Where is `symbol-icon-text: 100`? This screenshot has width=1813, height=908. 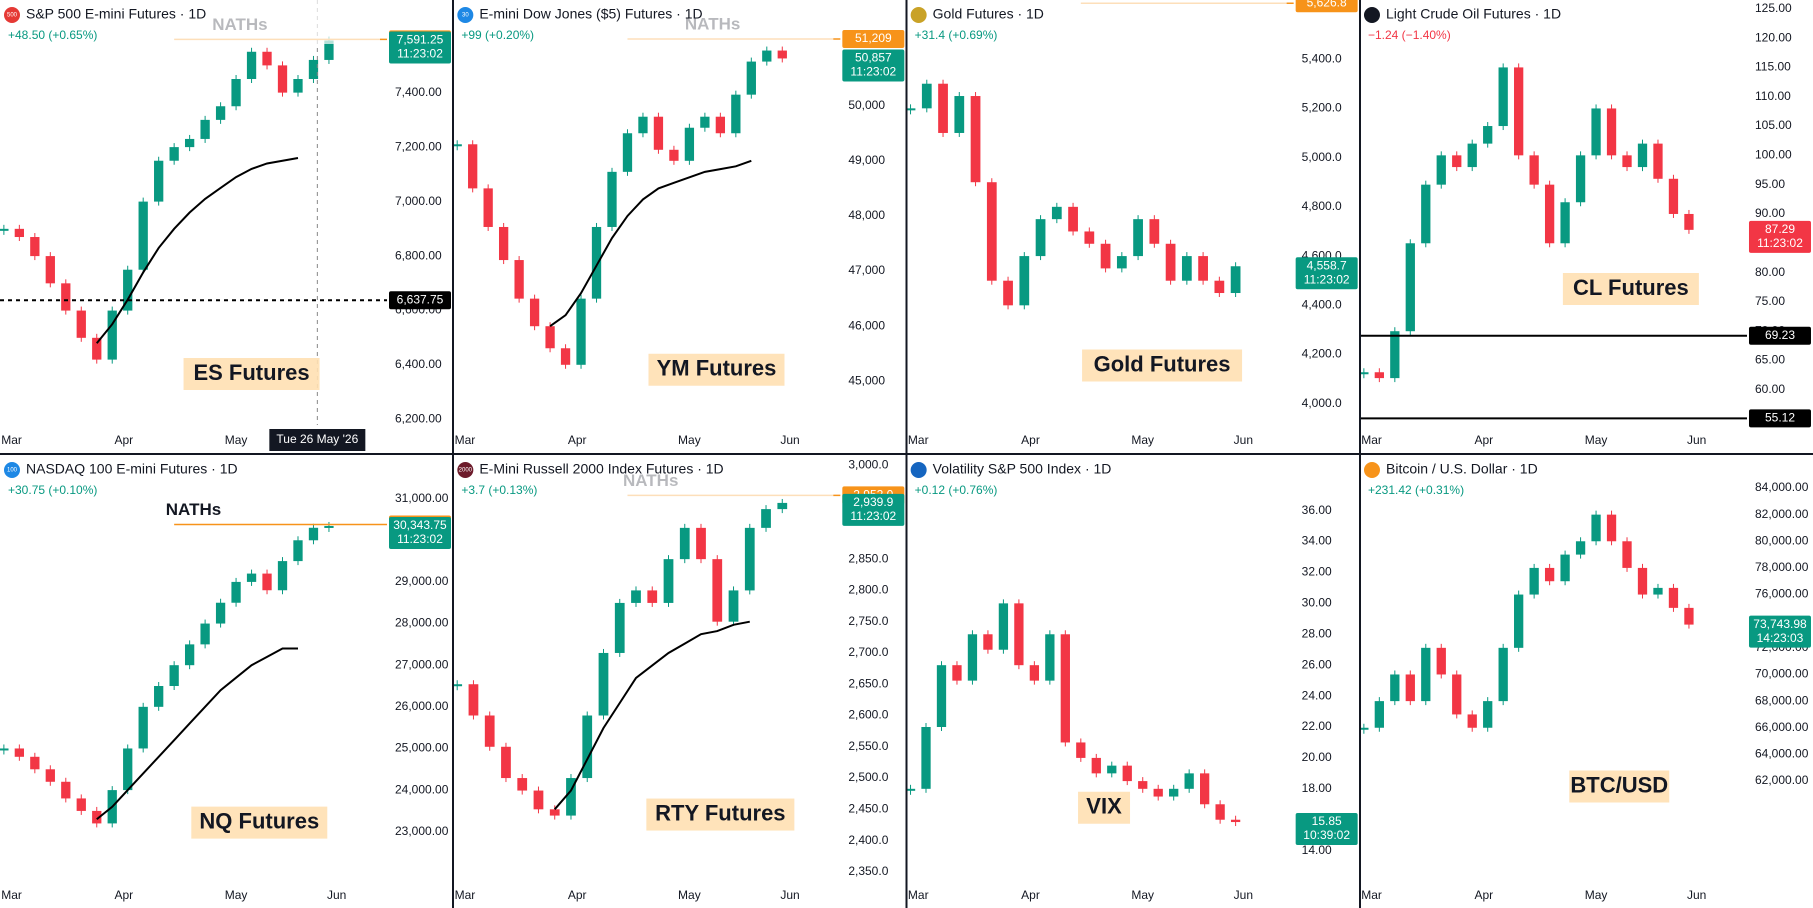 symbol-icon-text: 100 is located at coordinates (12, 471).